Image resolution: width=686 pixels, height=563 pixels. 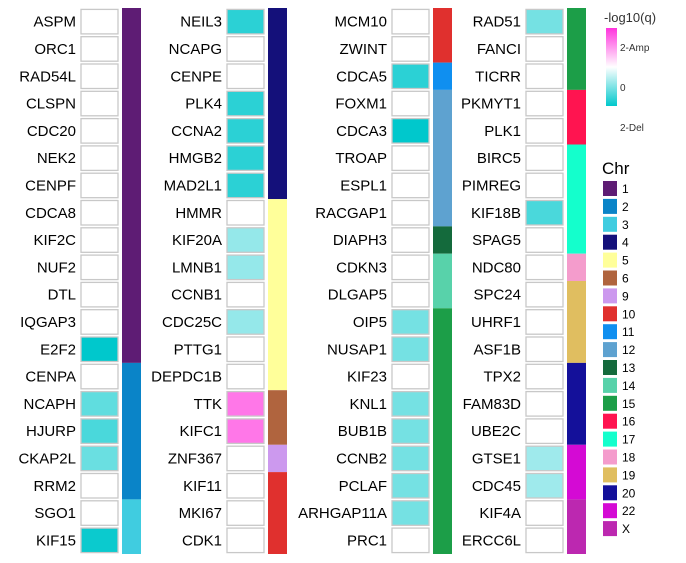 What do you see at coordinates (363, 49) in the screenshot?
I see `gene-label: ZWINT` at bounding box center [363, 49].